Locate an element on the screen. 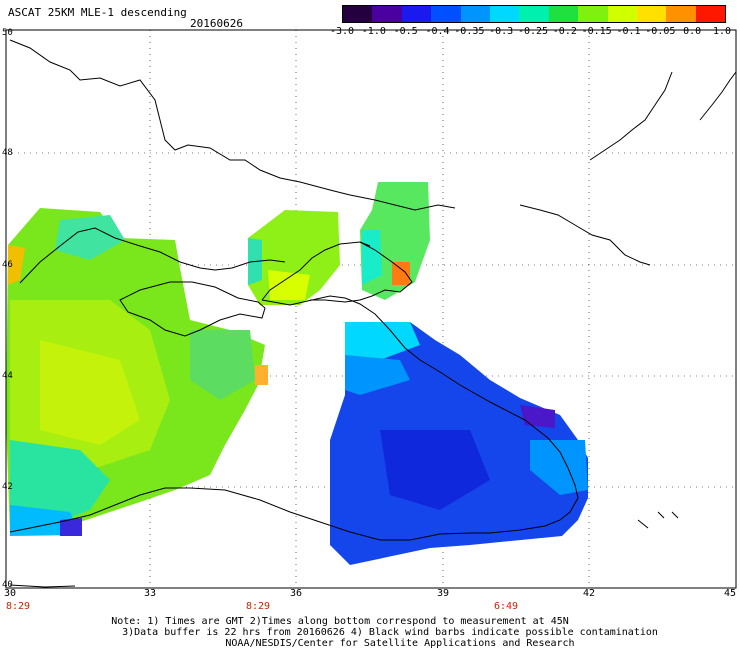 The image size is (740, 650). time-label-1: 8:29 is located at coordinates (18, 606).